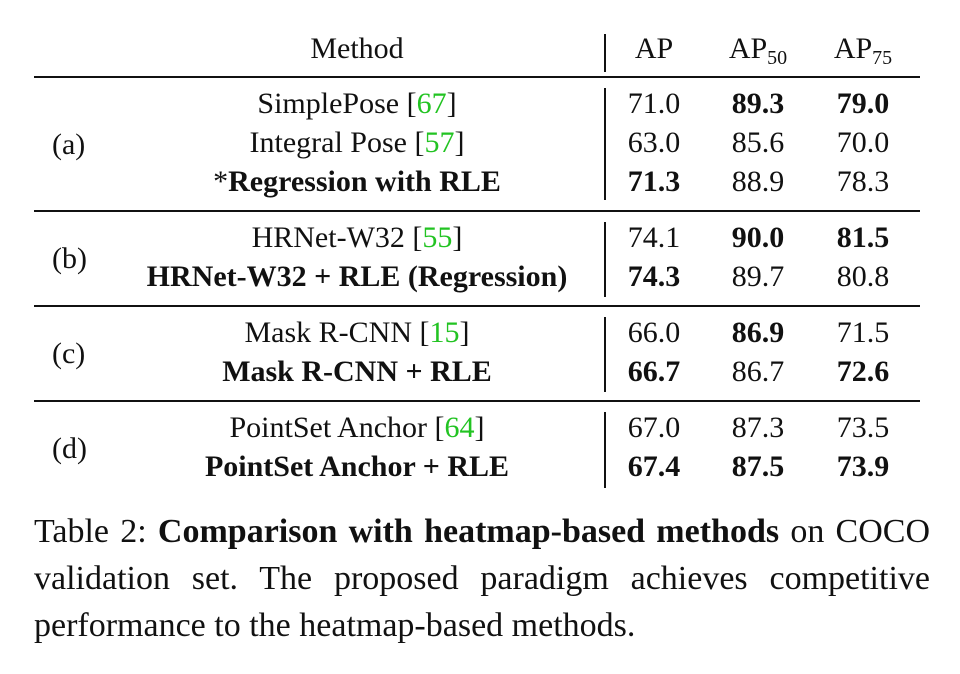 The width and height of the screenshot is (960, 674). I want to click on cell-ap: 63.0, so click(654, 142).